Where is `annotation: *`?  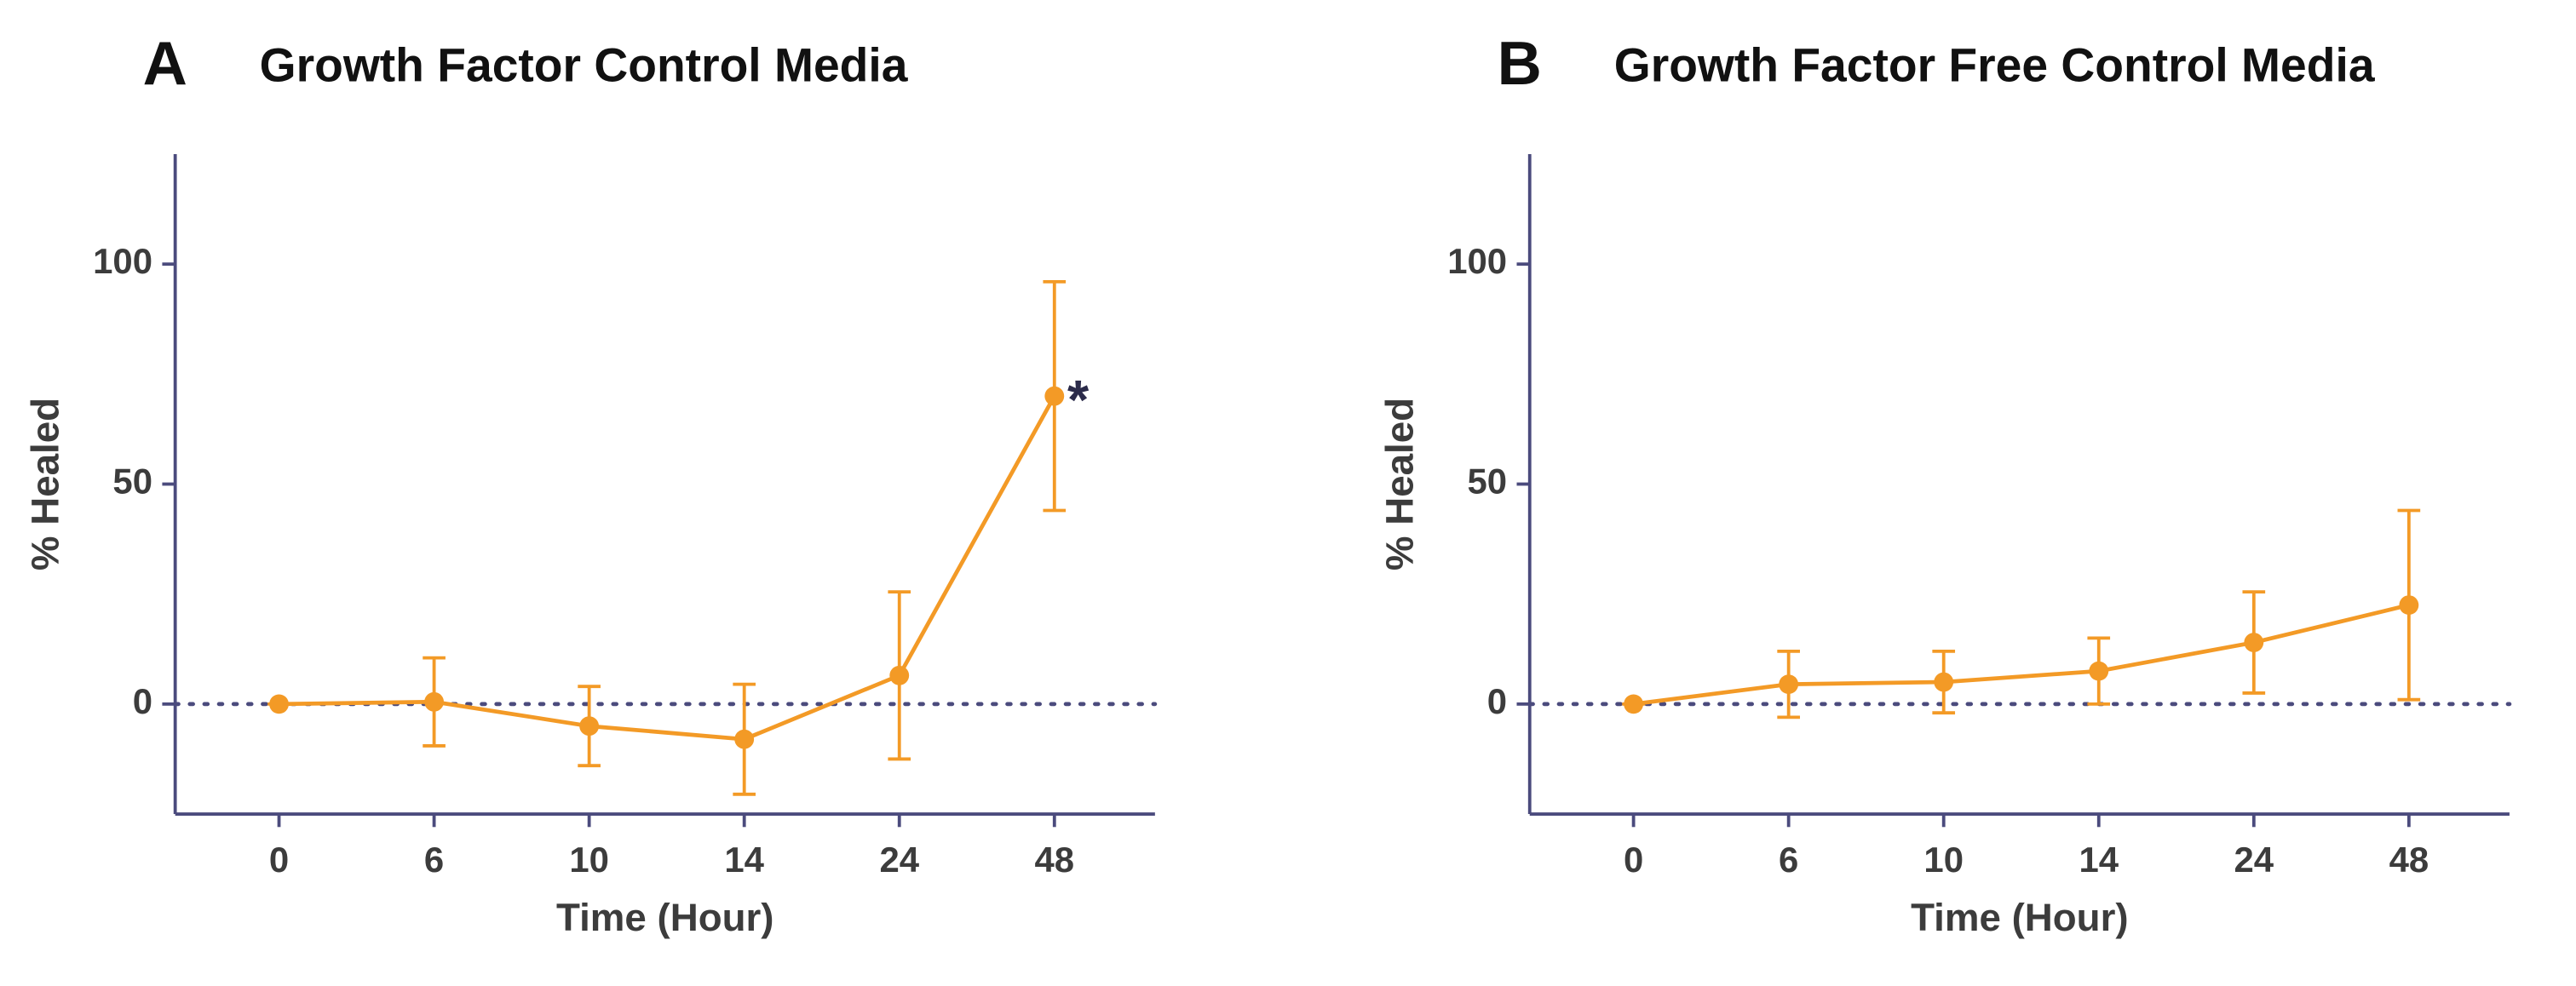
annotation: * is located at coordinates (1079, 400).